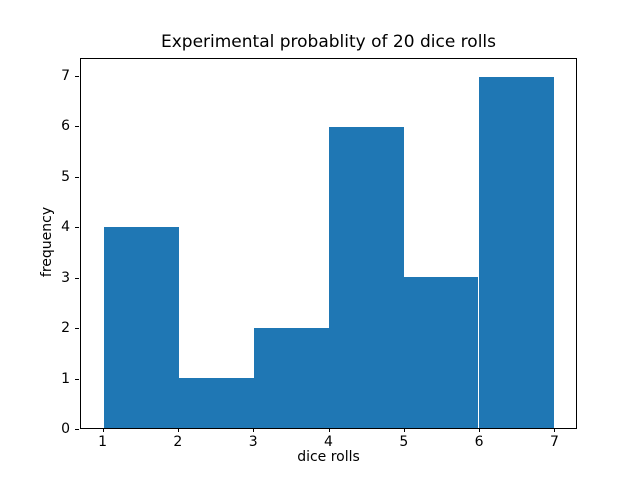 The width and height of the screenshot is (640, 480). Describe the element at coordinates (65, 75) in the screenshot. I see `y-tick-label: 7` at that location.